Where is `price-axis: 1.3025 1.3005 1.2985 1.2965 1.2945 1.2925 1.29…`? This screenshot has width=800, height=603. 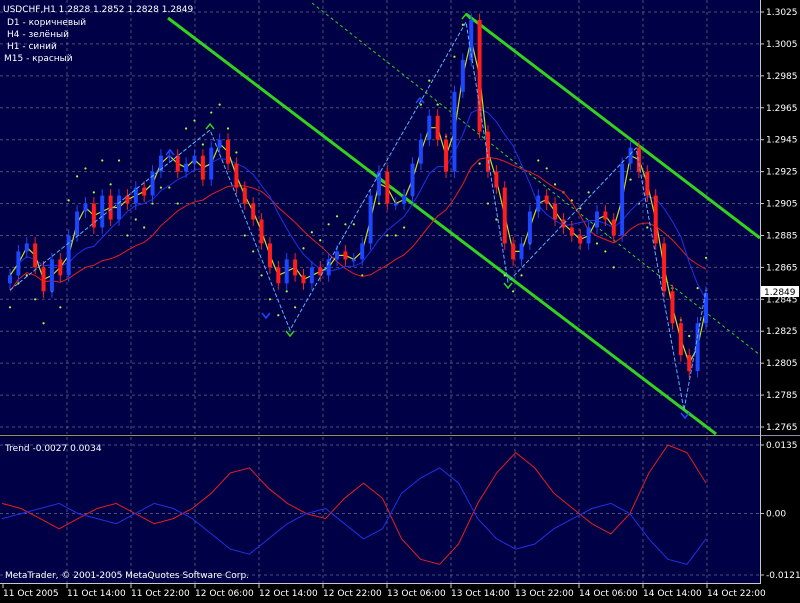 price-axis: 1.3025 1.3005 1.2985 1.2965 1.2945 1.2925 1.29… is located at coordinates (779, 220).